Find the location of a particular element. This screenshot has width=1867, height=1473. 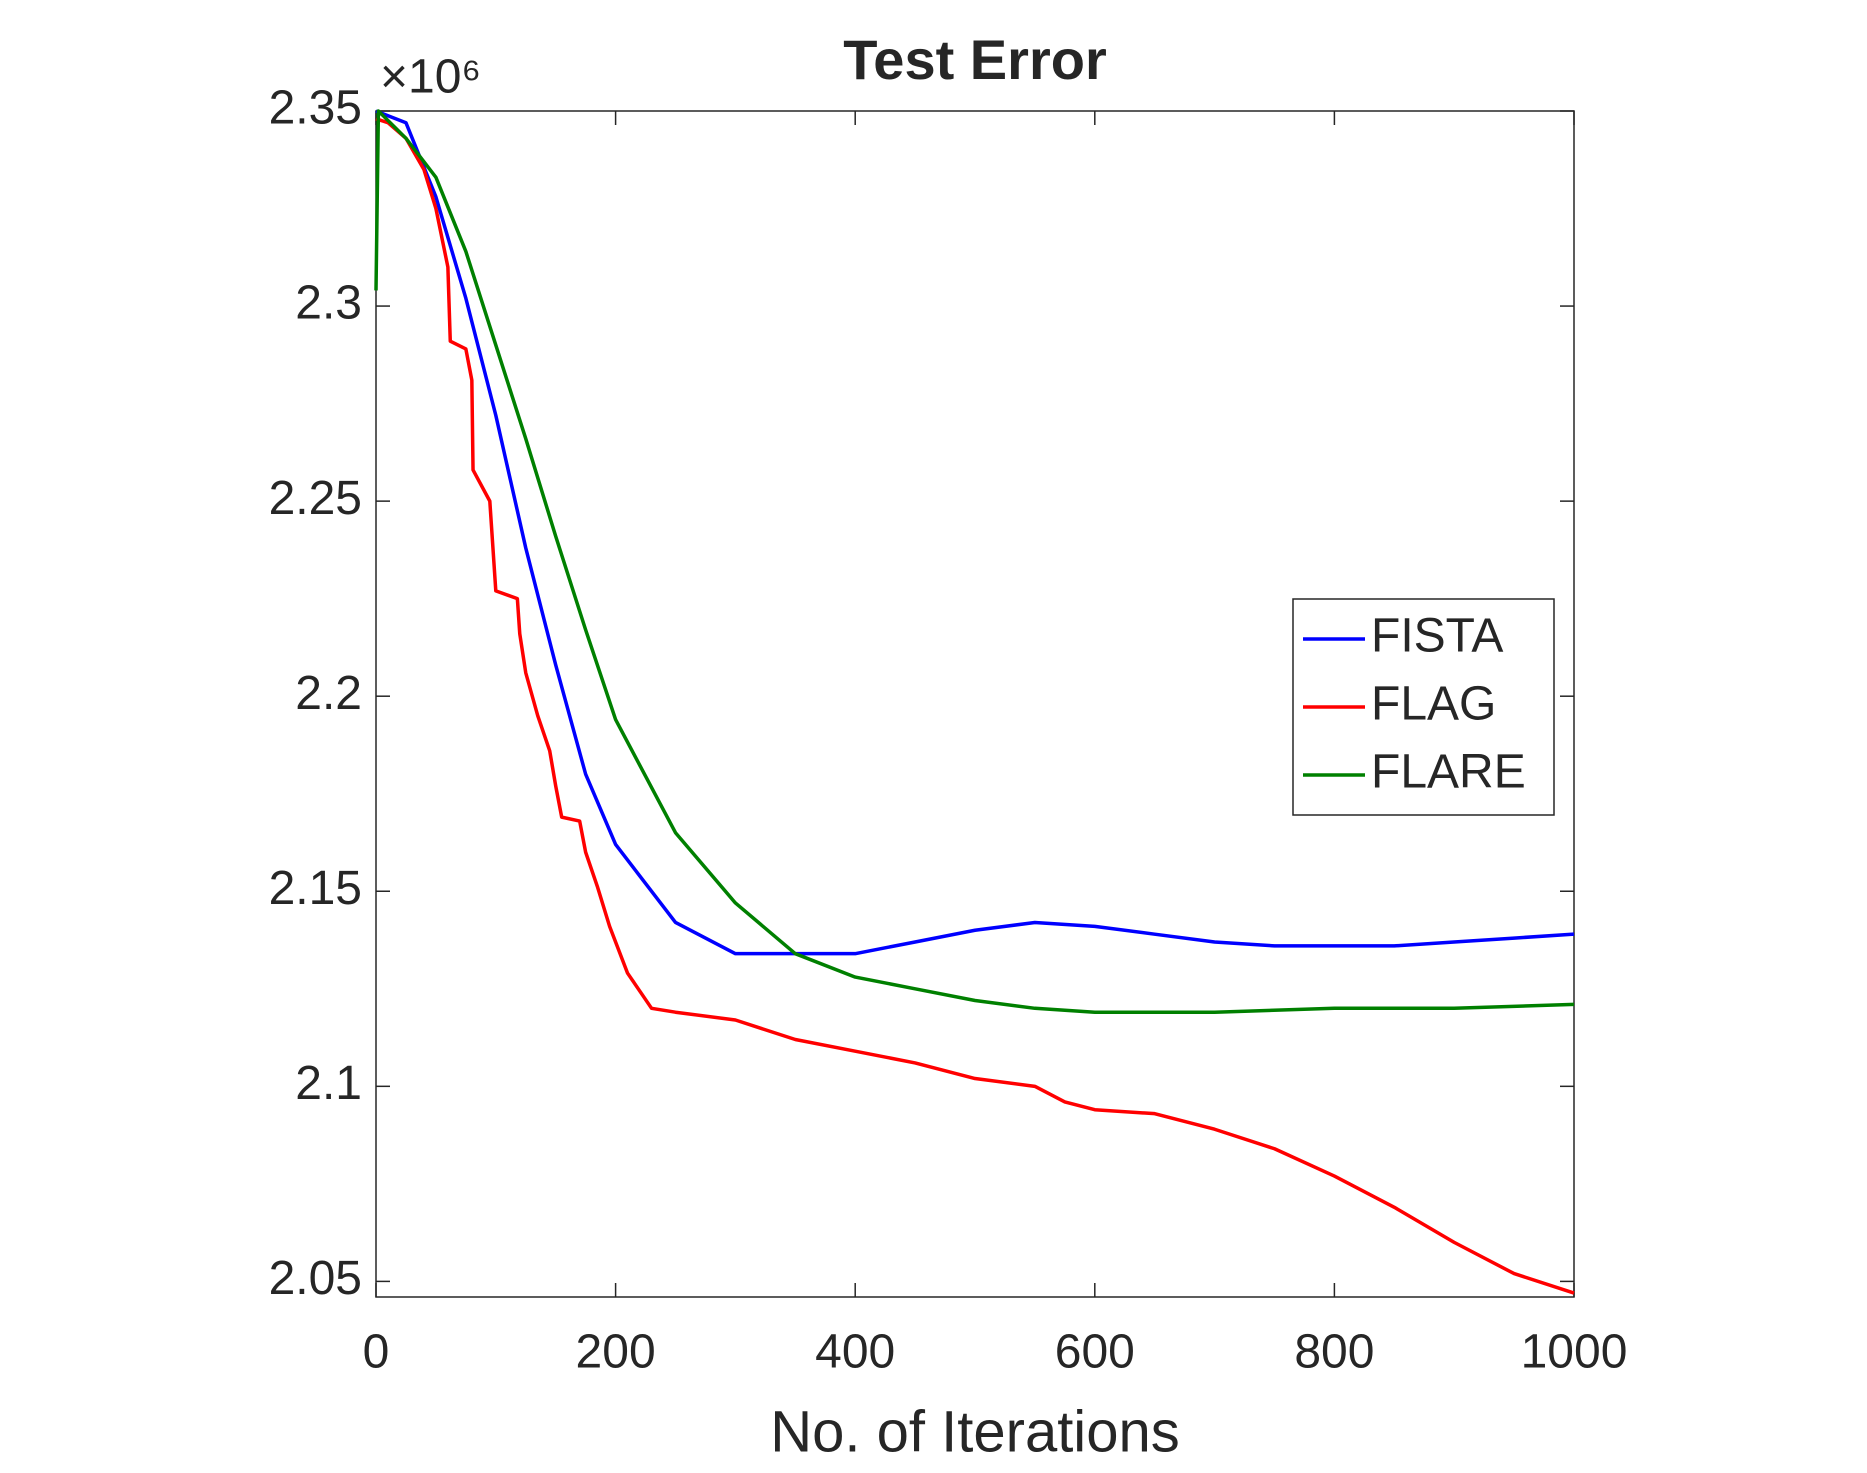

y-tick-label: 2.2 is located at coordinates (328, 693).